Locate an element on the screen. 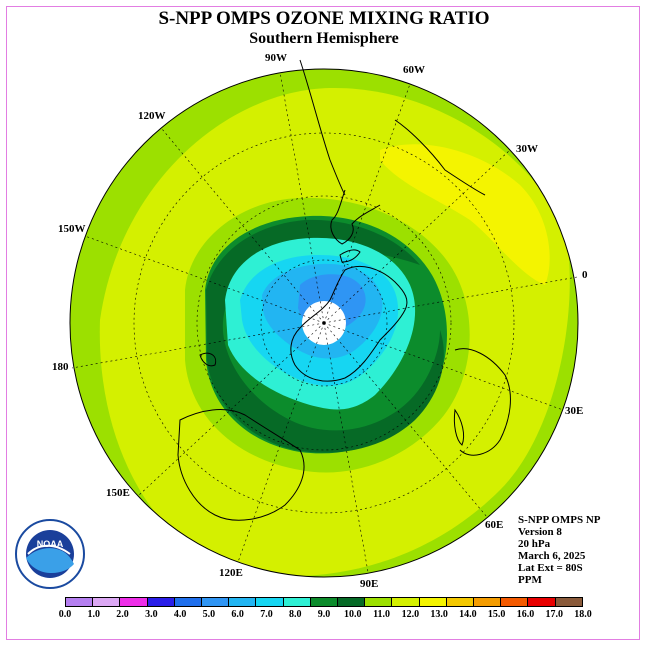 This screenshot has width=648, height=648. colorbar-tick-label: 2.0 is located at coordinates (122, 614).